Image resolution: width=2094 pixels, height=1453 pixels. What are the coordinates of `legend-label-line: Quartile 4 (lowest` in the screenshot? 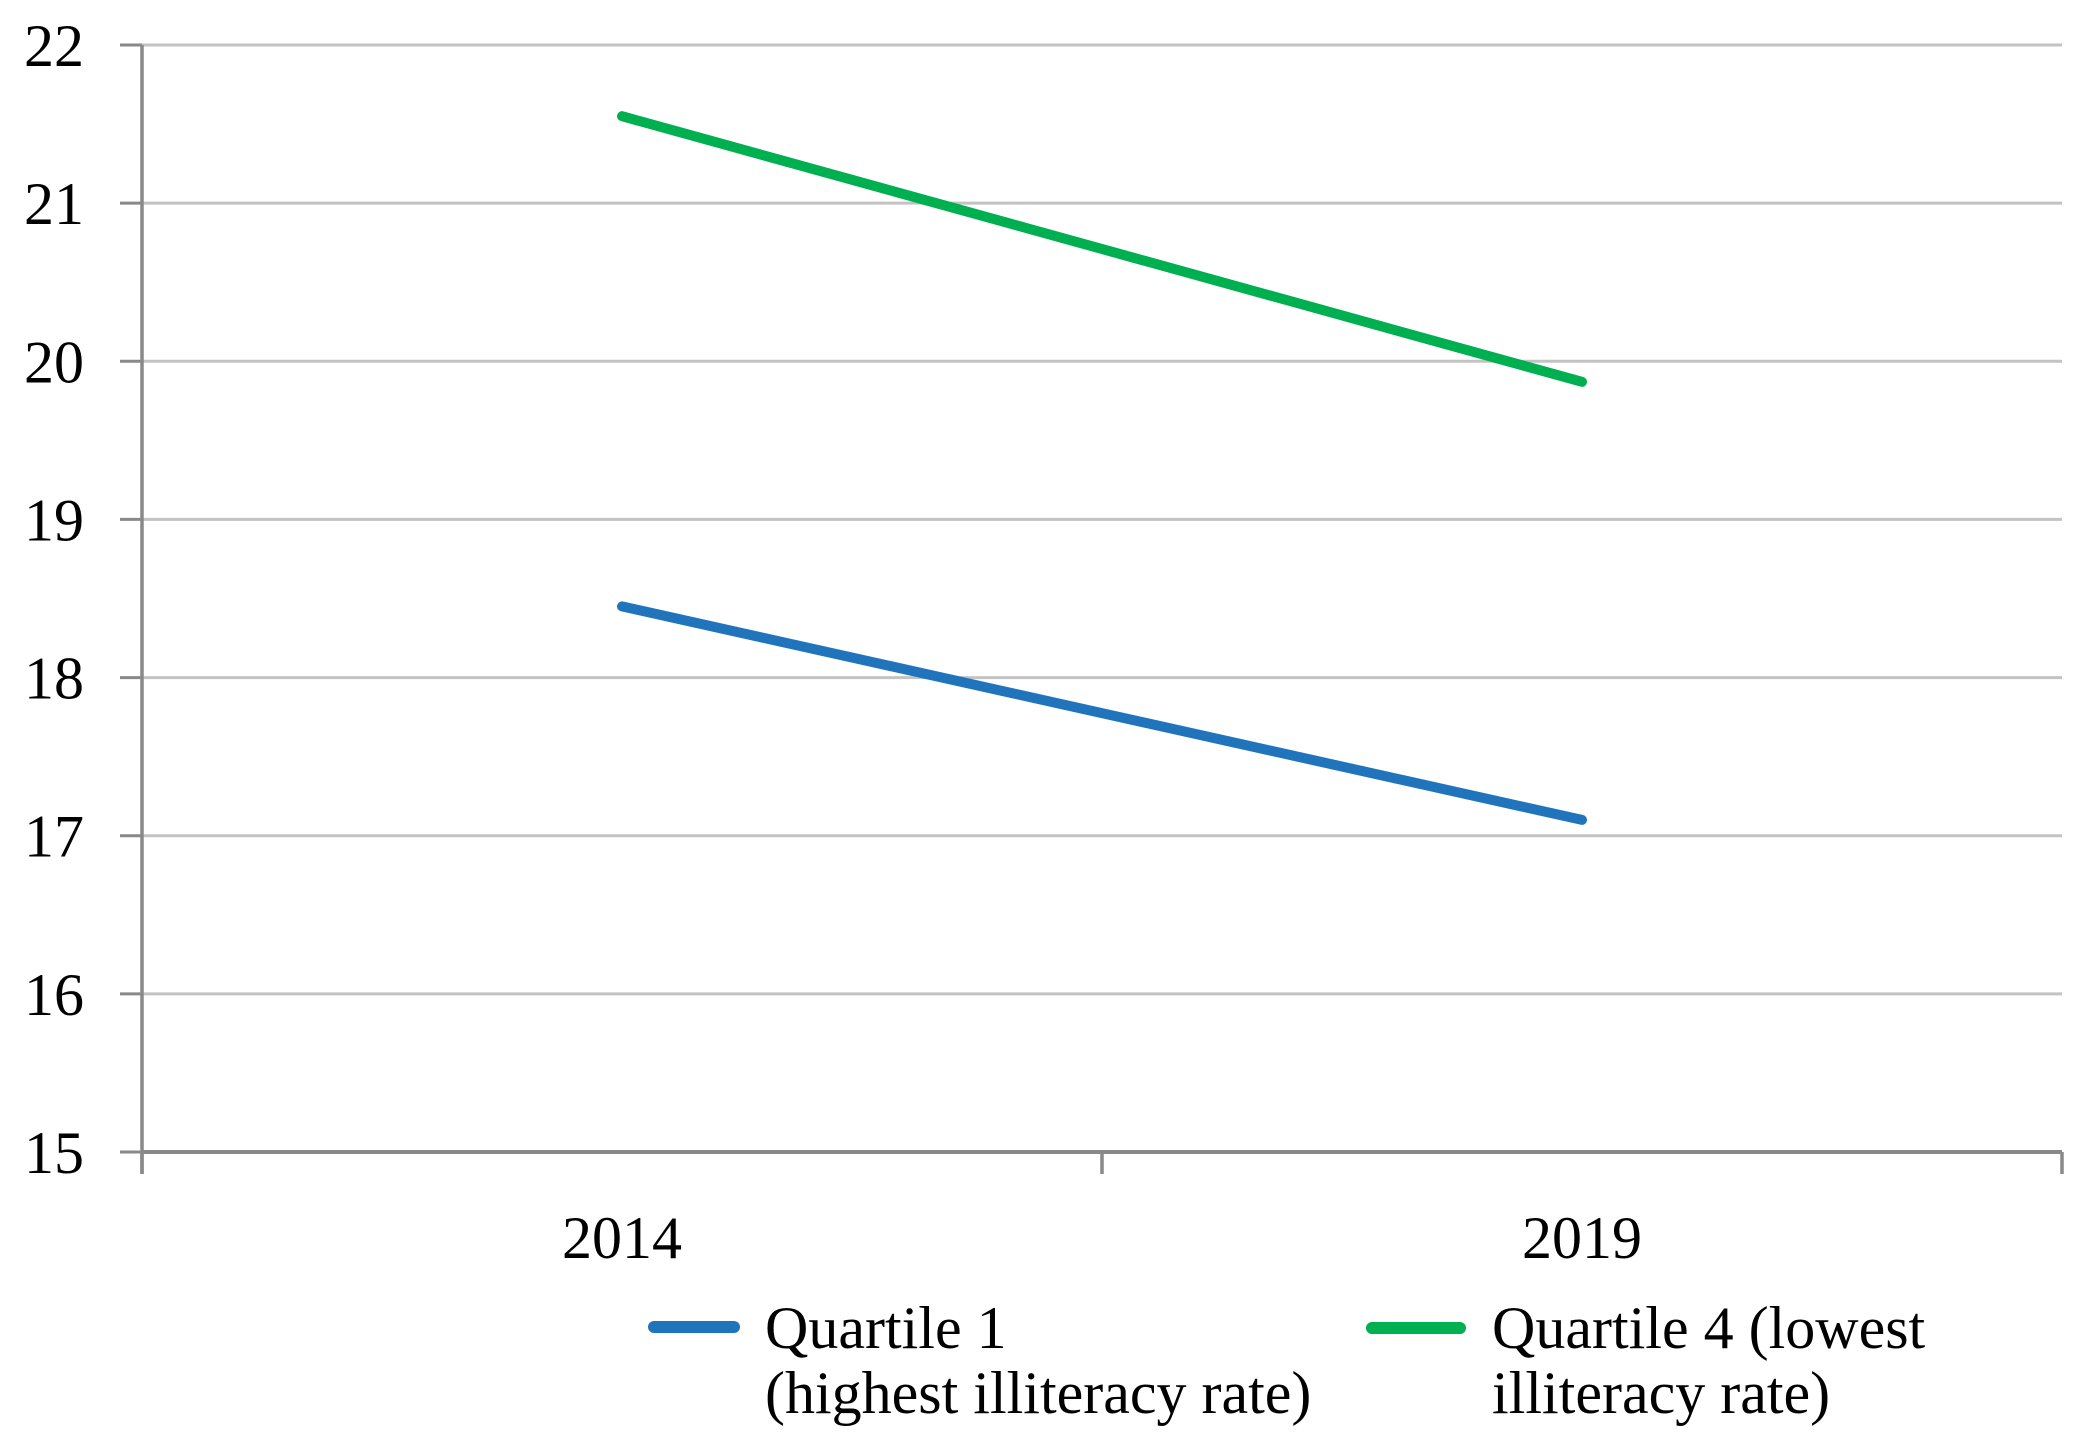 It's located at (1709, 1328).